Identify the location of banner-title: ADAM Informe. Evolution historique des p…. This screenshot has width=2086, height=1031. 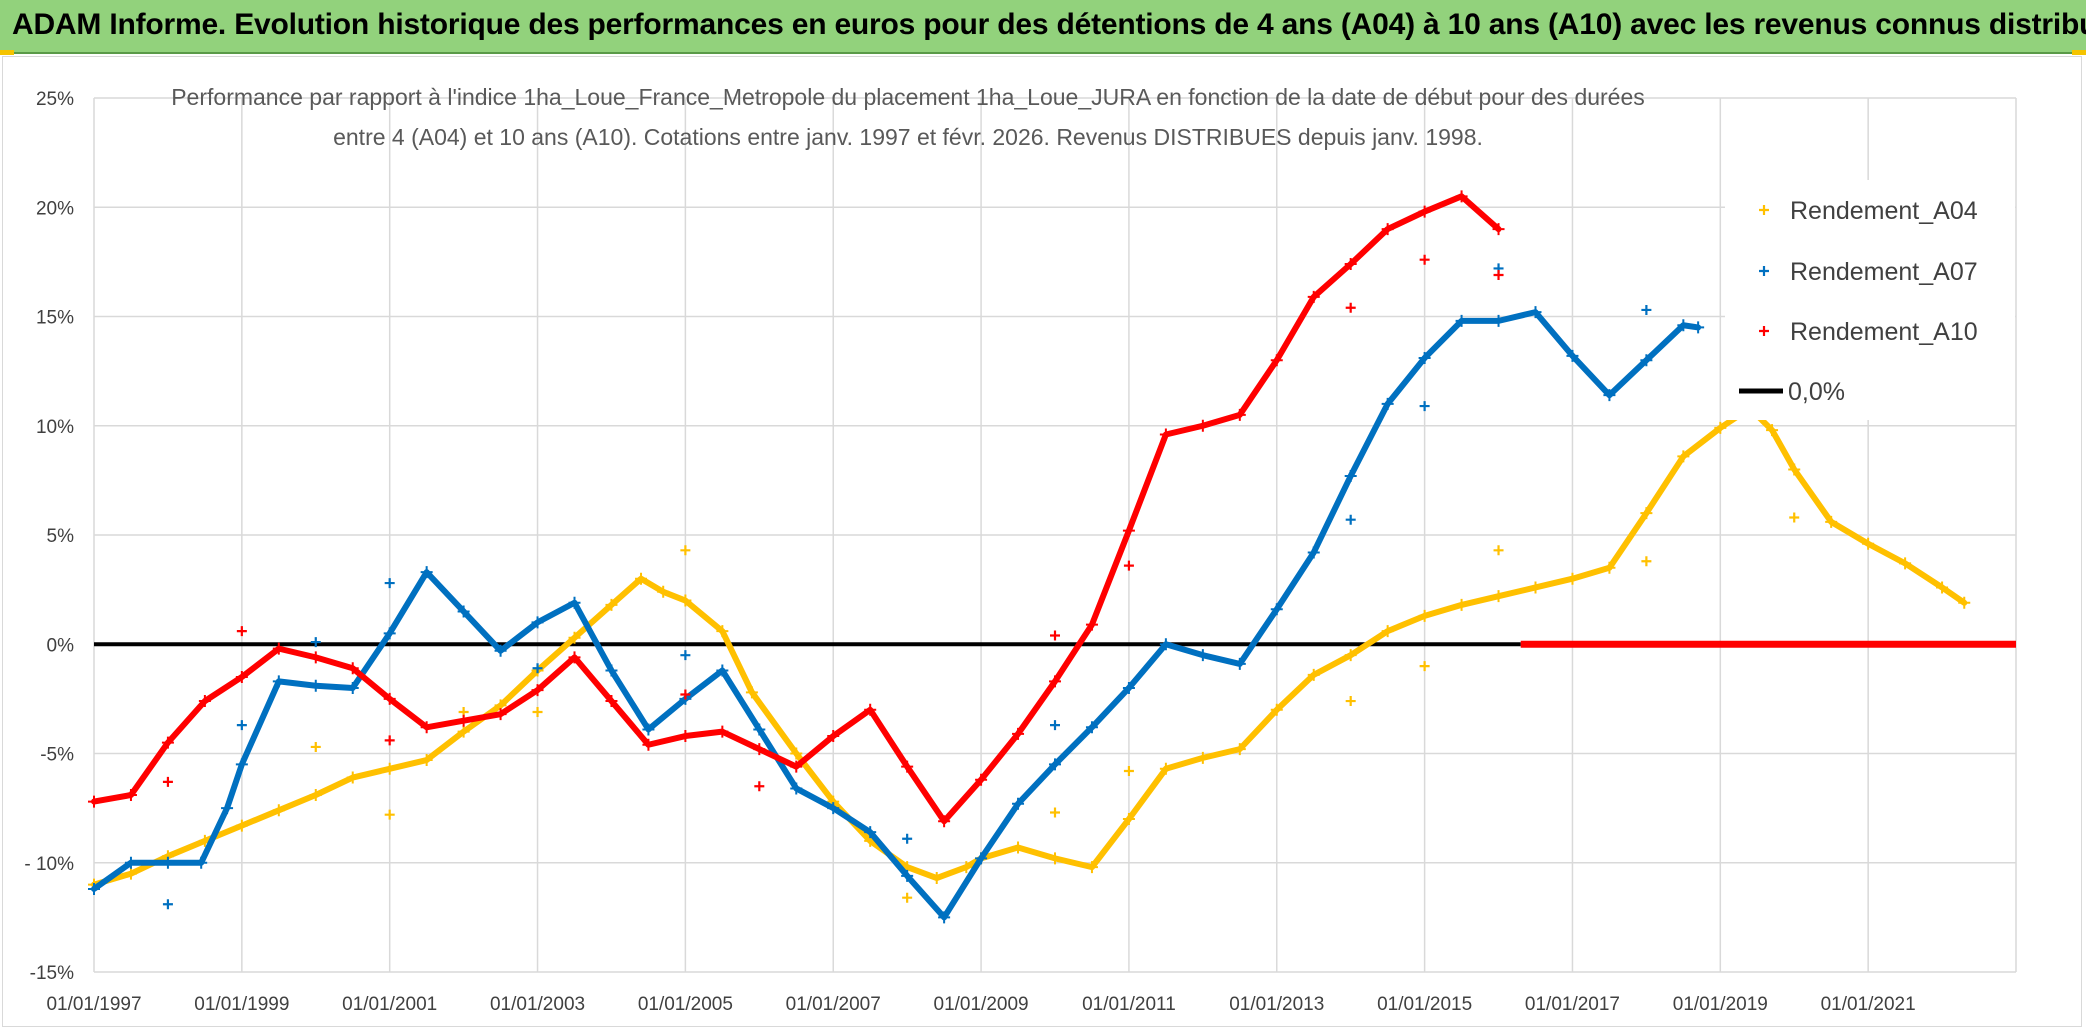
(1049, 24).